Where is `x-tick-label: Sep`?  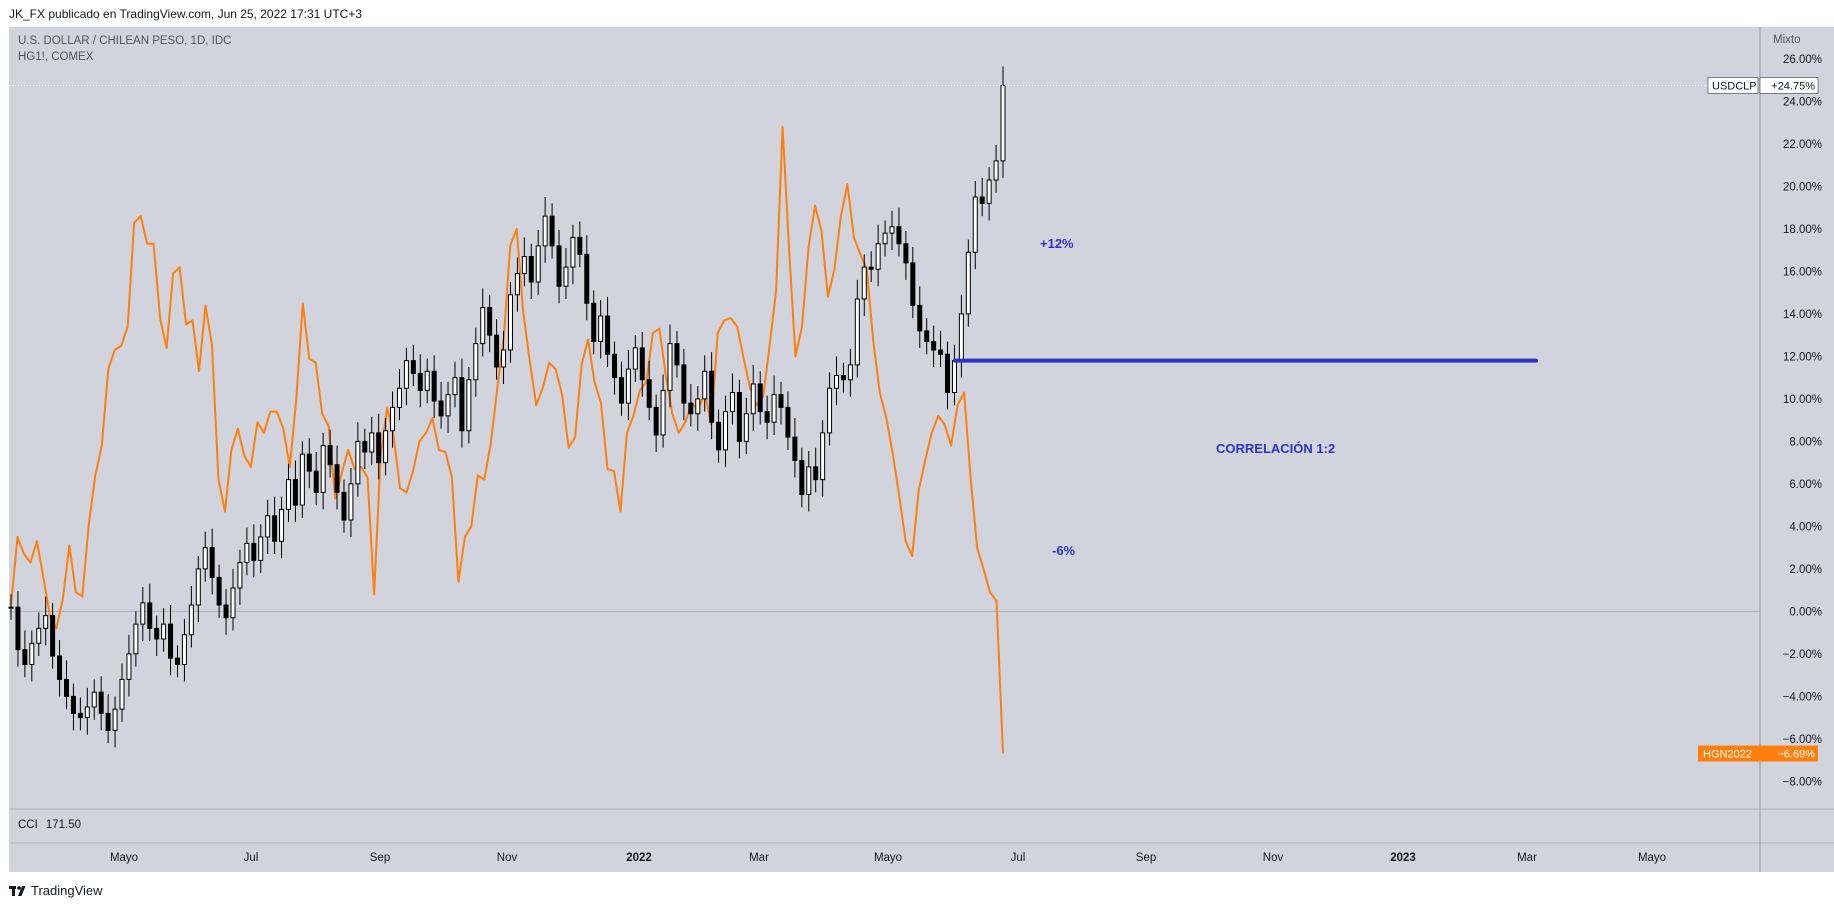 x-tick-label: Sep is located at coordinates (1146, 858).